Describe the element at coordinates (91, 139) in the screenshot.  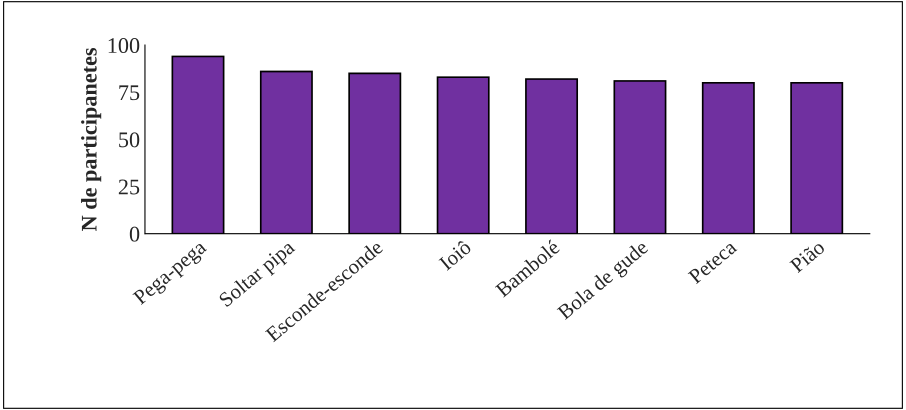
I see `y-axis-title: N de participanetes` at that location.